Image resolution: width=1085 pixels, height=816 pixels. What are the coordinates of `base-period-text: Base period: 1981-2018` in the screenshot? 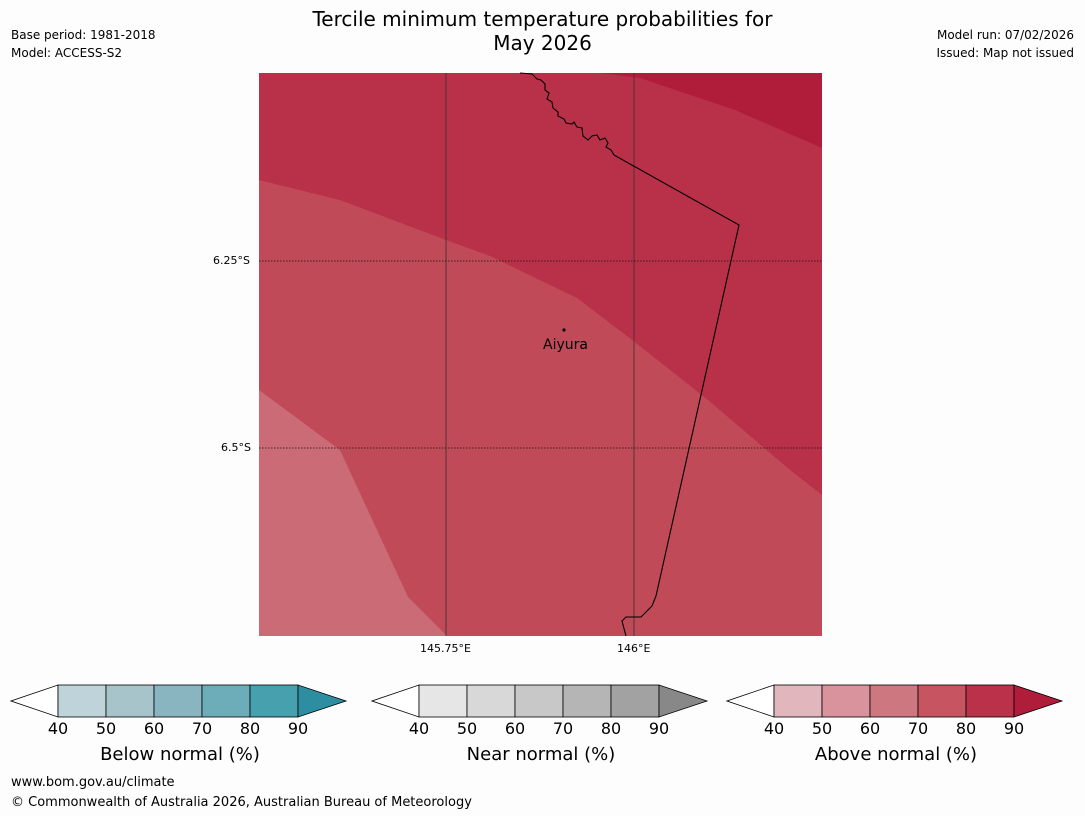 It's located at (83, 35).